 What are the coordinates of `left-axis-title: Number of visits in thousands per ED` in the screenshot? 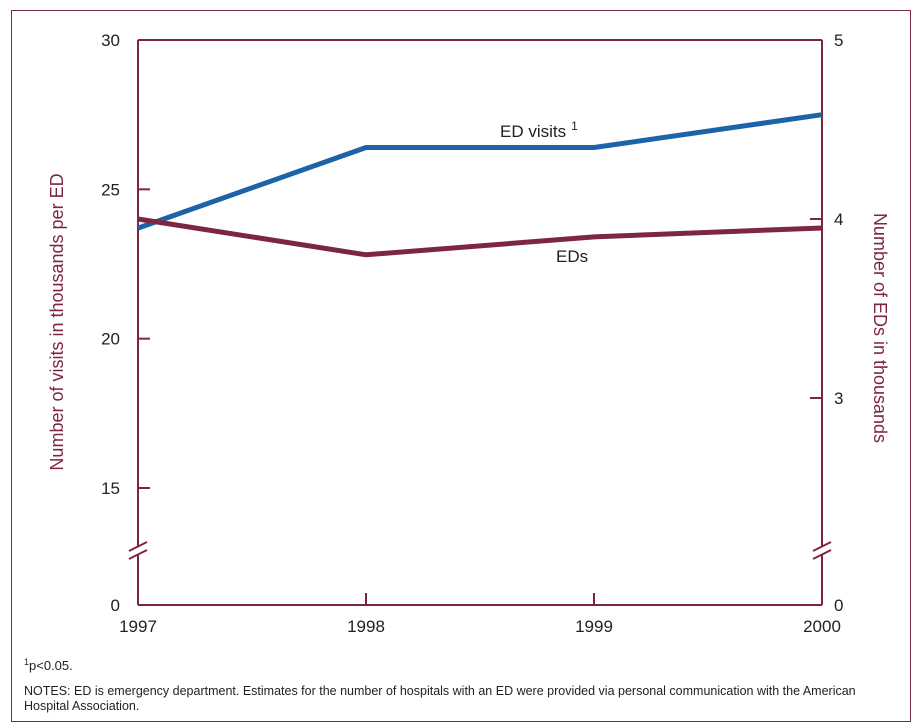 It's located at (57, 321).